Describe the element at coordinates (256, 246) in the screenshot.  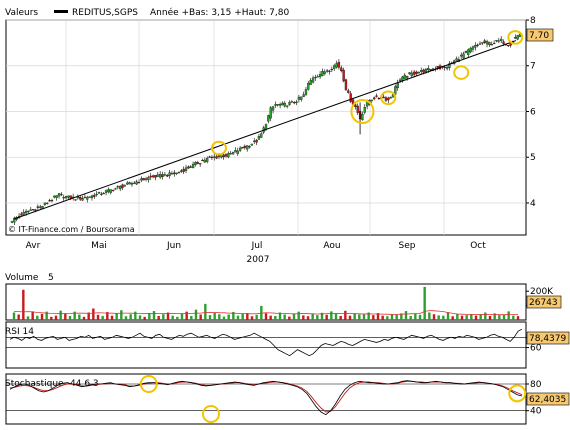
I see `price-x-ticks: Avr Mai Jun Jul Aou Sep Oct` at that location.